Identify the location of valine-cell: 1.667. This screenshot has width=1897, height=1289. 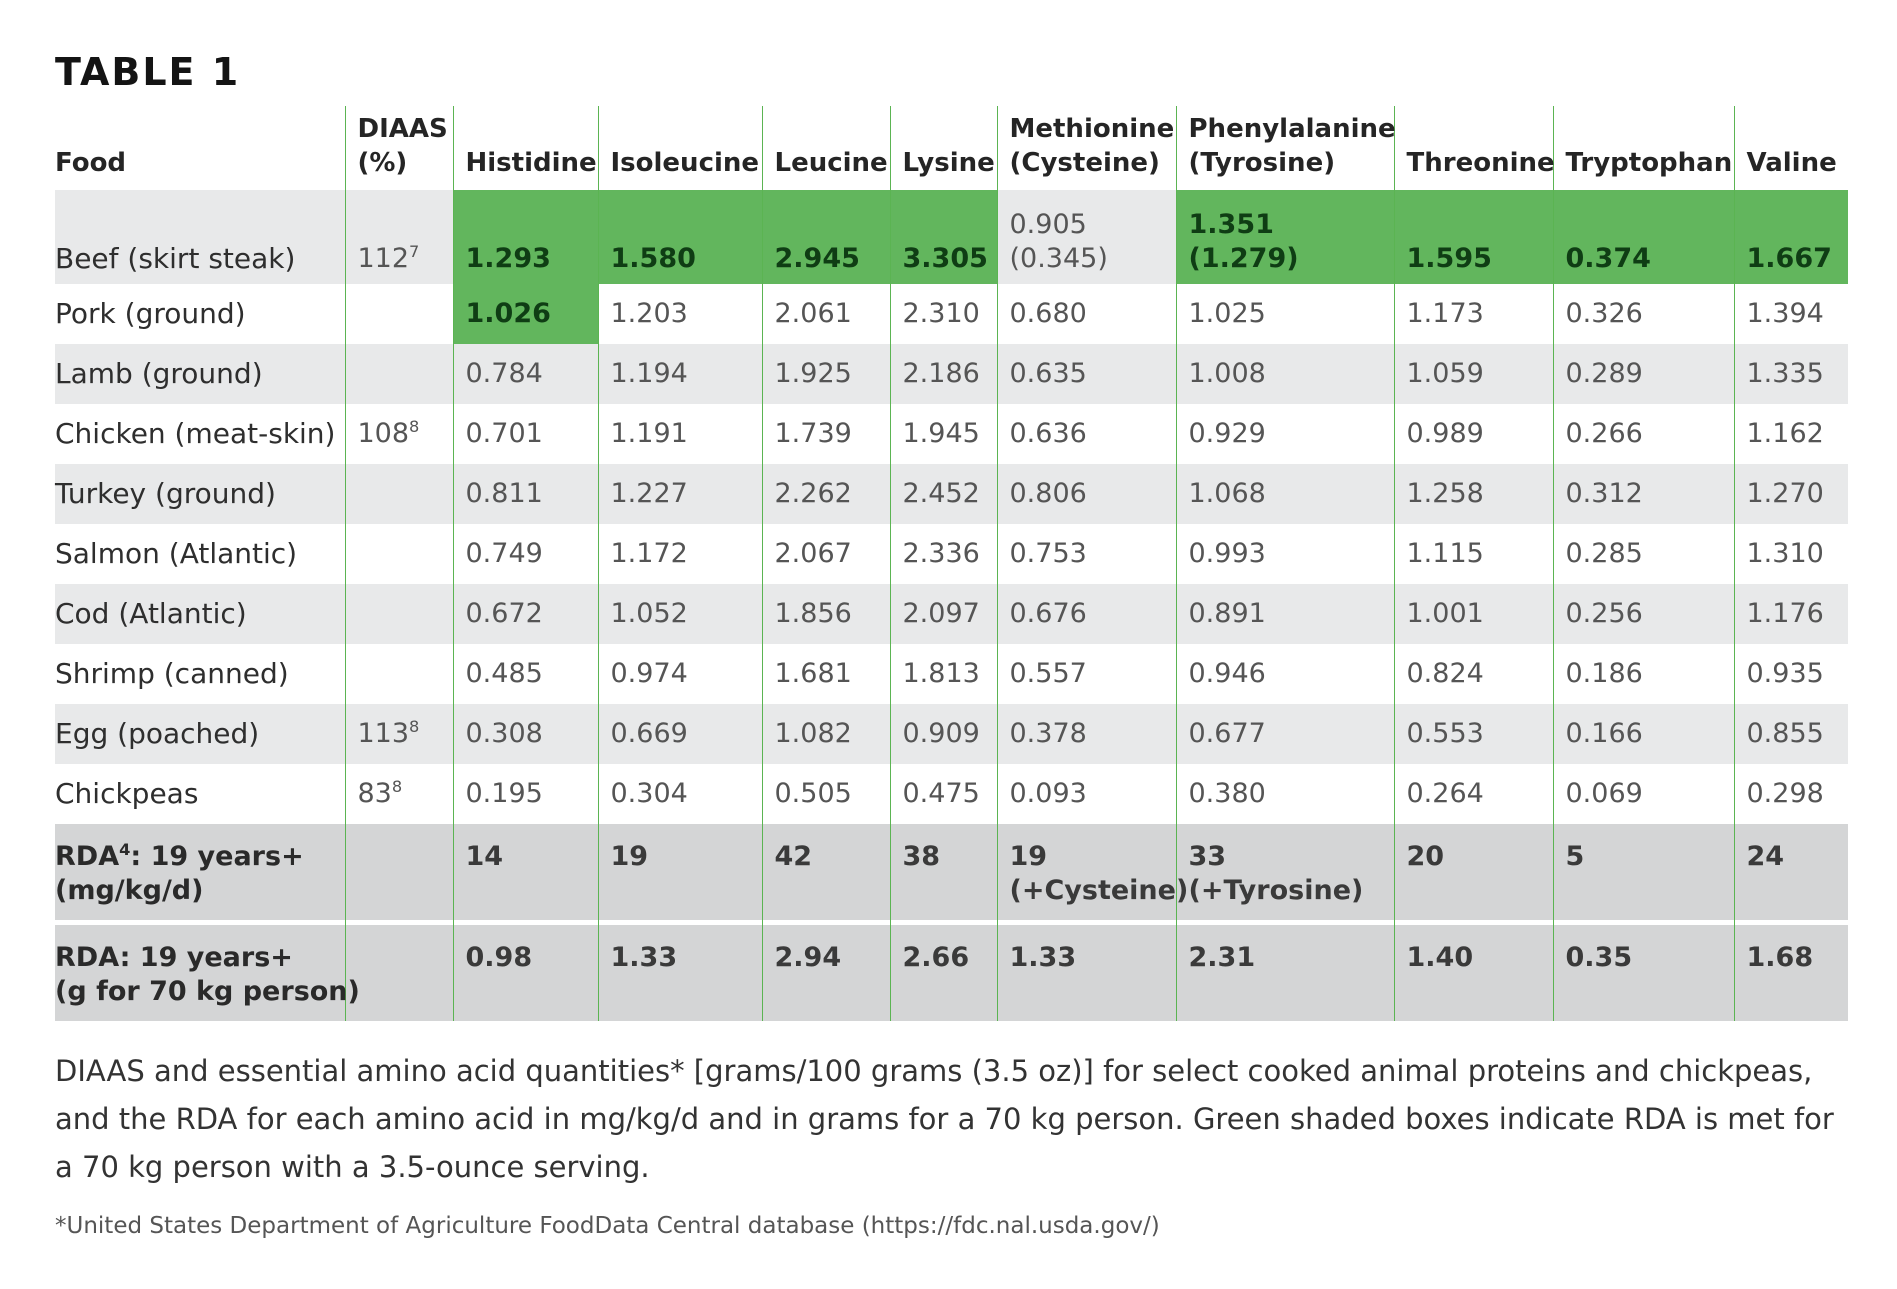
(1790, 237).